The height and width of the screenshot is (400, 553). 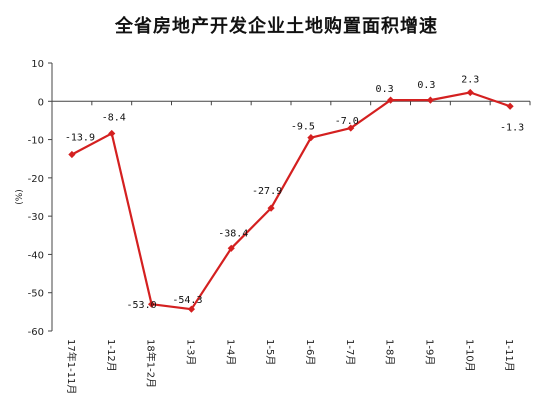 What do you see at coordinates (429, 352) in the screenshot?
I see `x-tick-label: 1-9月` at bounding box center [429, 352].